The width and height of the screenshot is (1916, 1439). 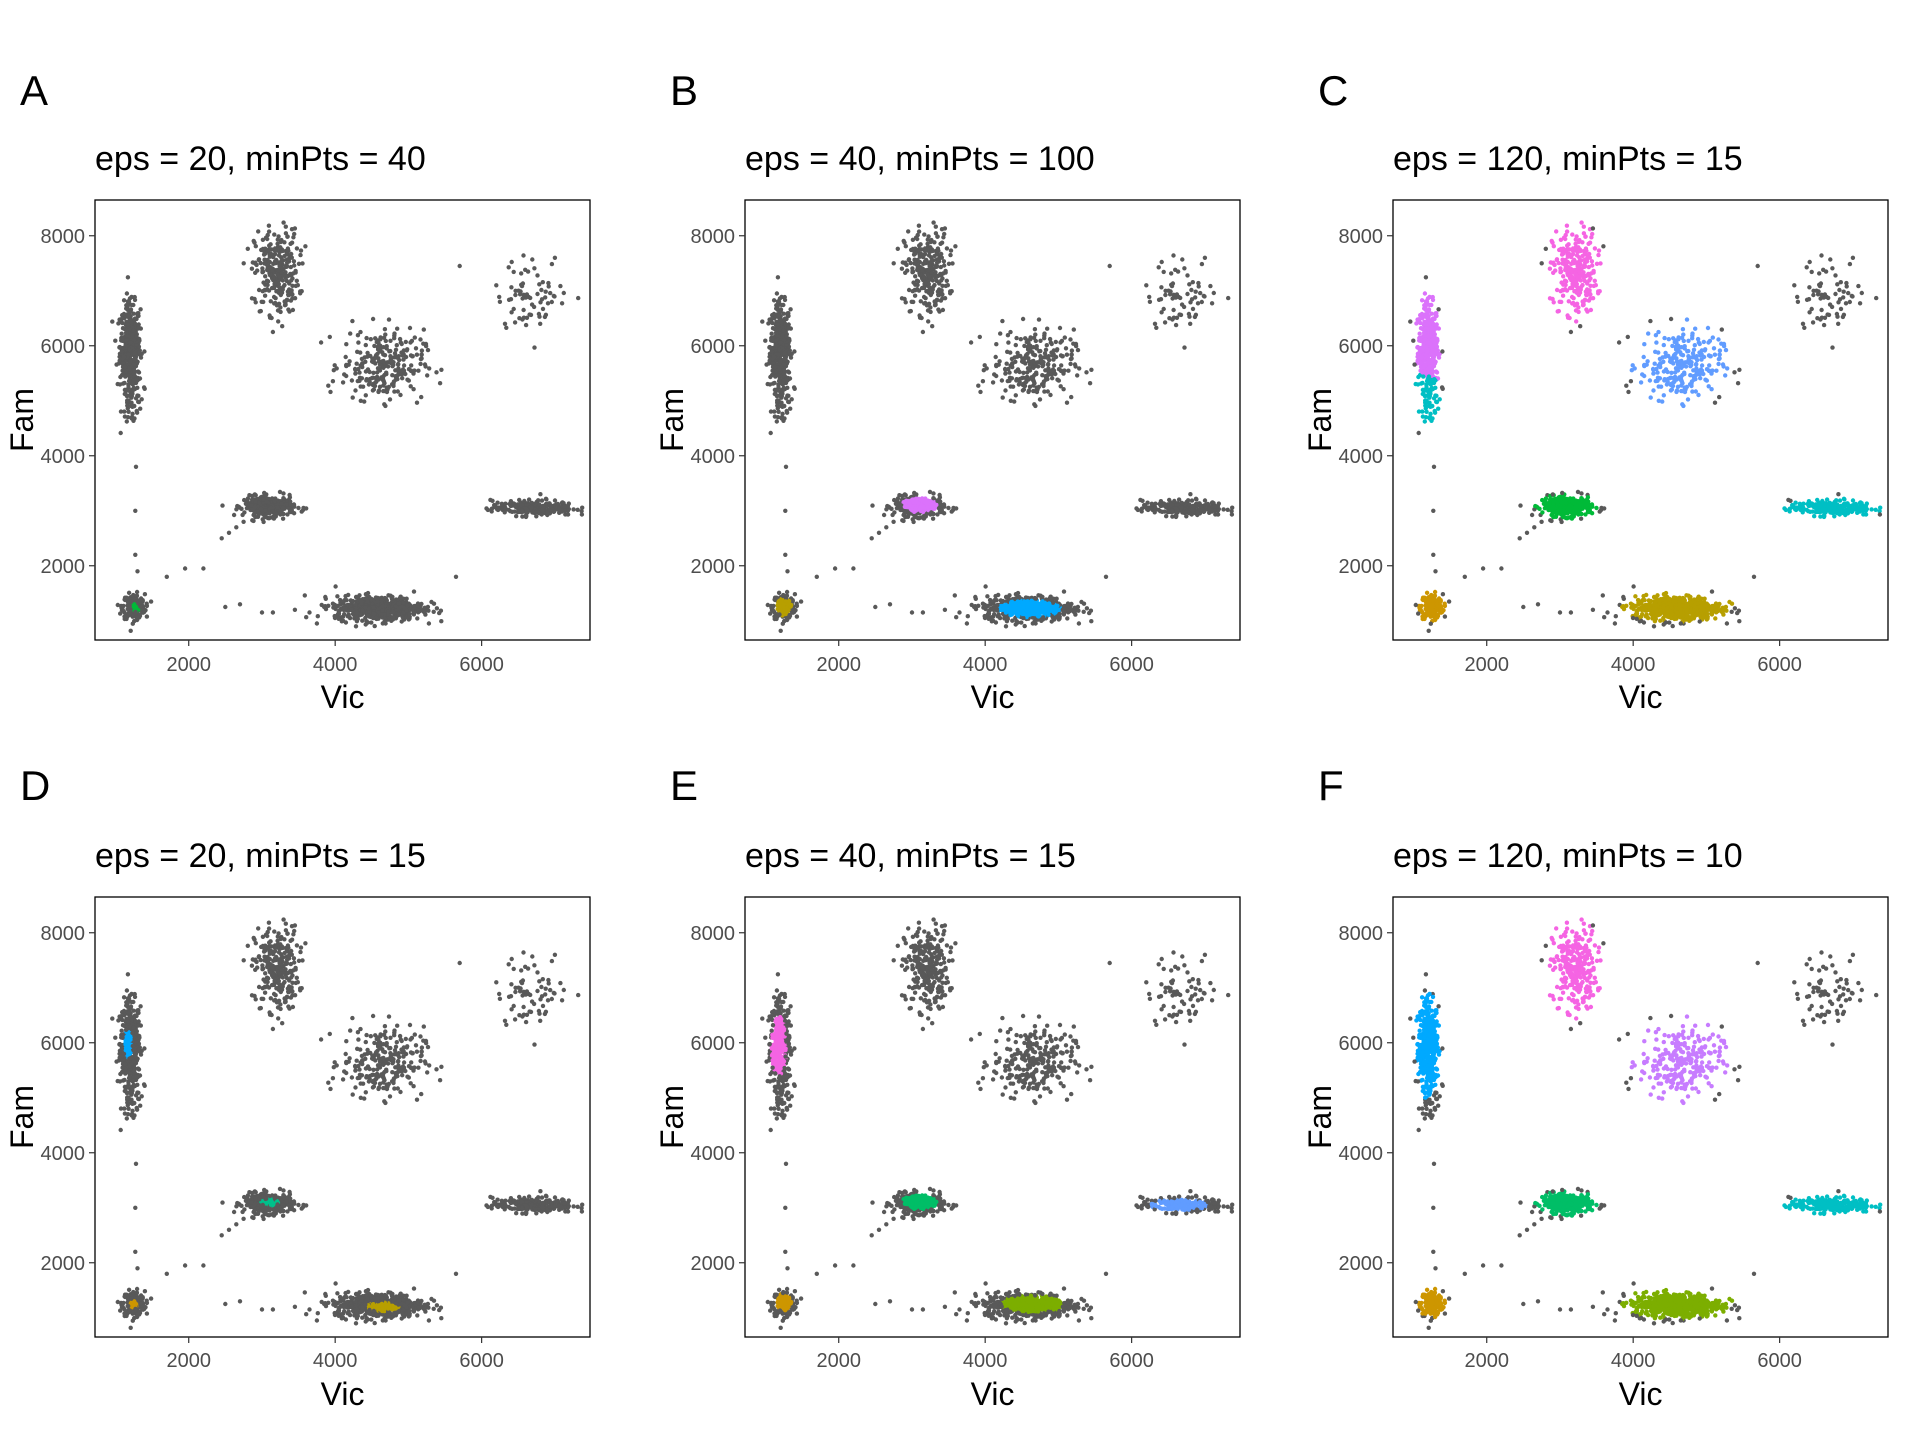 What do you see at coordinates (992, 420) in the screenshot?
I see `plot-area` at bounding box center [992, 420].